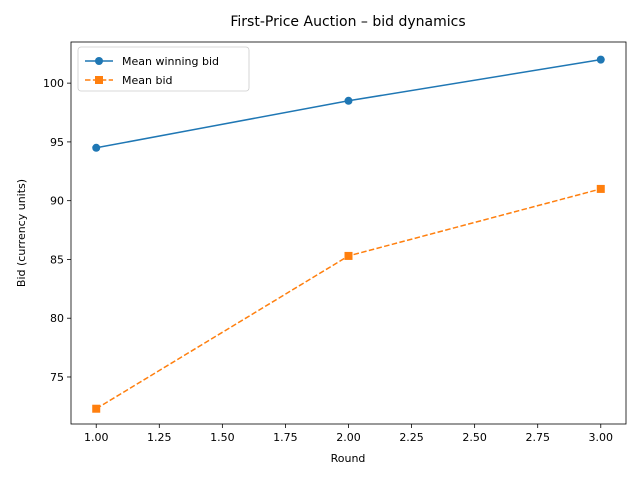 The width and height of the screenshot is (640, 480). I want to click on y-tick-label: 95, so click(57, 142).